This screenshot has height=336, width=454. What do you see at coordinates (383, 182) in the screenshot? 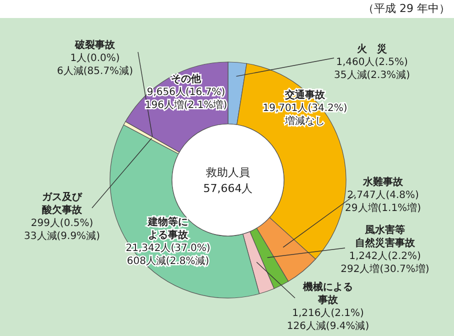
I see `slice-label: 水難事故` at bounding box center [383, 182].